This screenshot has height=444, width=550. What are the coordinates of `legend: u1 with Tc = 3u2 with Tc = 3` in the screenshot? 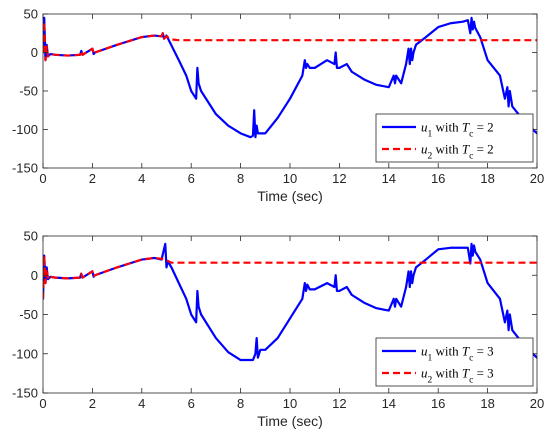 It's located at (454, 362).